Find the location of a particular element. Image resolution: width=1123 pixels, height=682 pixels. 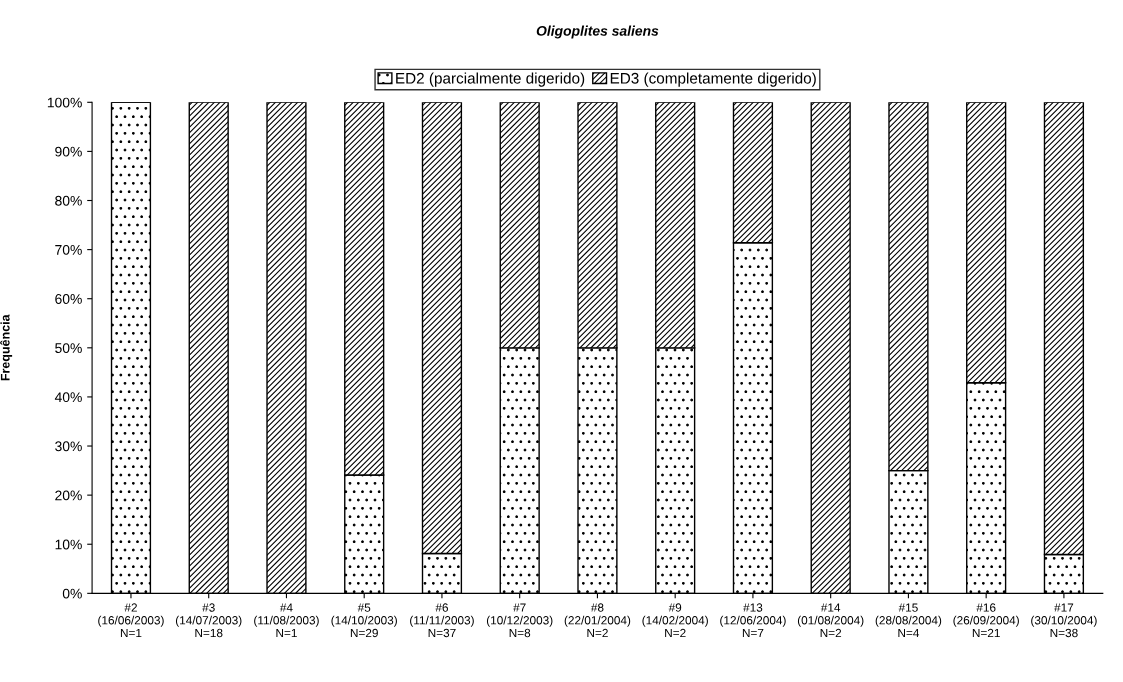

x-tick-label: #2 (16/06/2003) N=1 is located at coordinates (131, 620).